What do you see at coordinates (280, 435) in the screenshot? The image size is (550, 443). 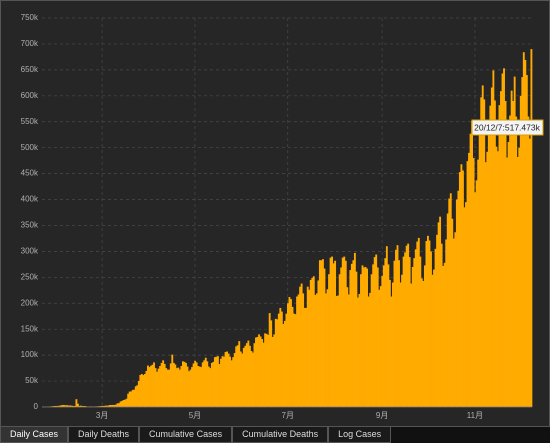 I see `tab: Cumulative Deaths` at bounding box center [280, 435].